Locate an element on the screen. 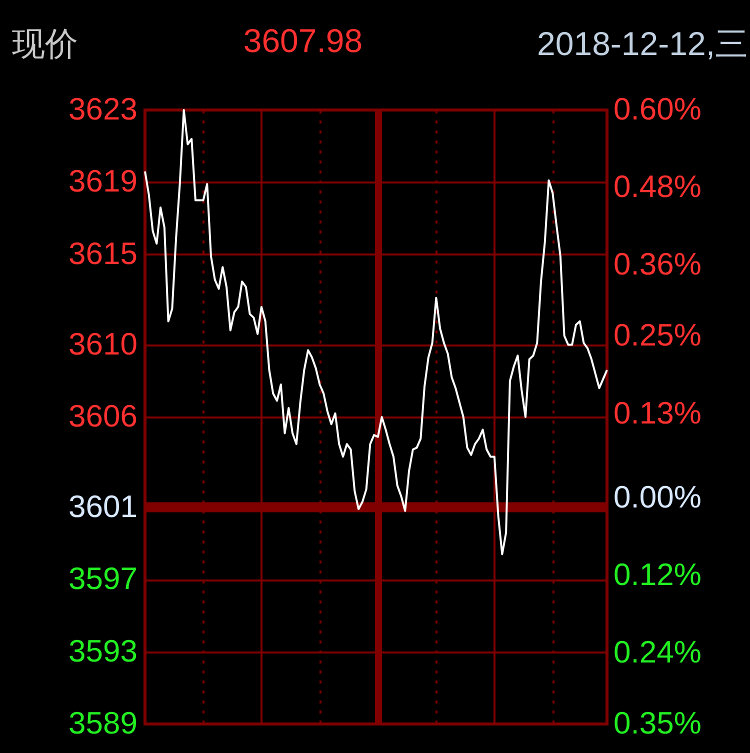 The height and width of the screenshot is (753, 750). y2-tick-label: 0.12% is located at coordinates (658, 574).